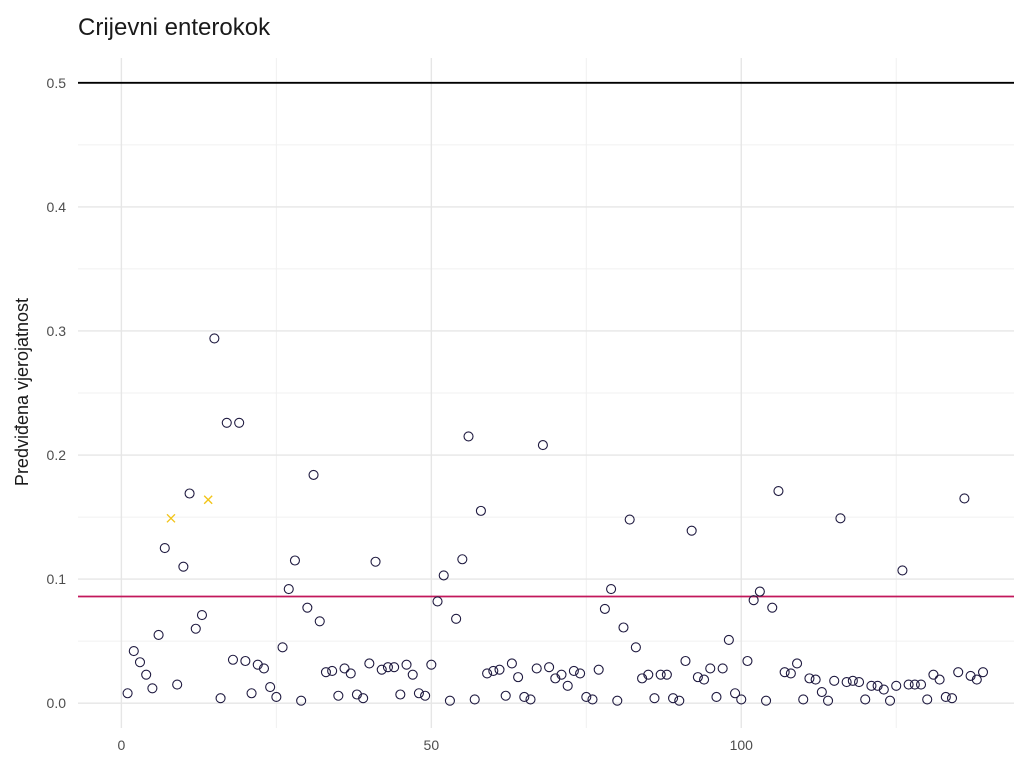 This screenshot has height=758, width=1014. Describe the element at coordinates (57, 83) in the screenshot. I see `y-tick-label: 0.5` at that location.